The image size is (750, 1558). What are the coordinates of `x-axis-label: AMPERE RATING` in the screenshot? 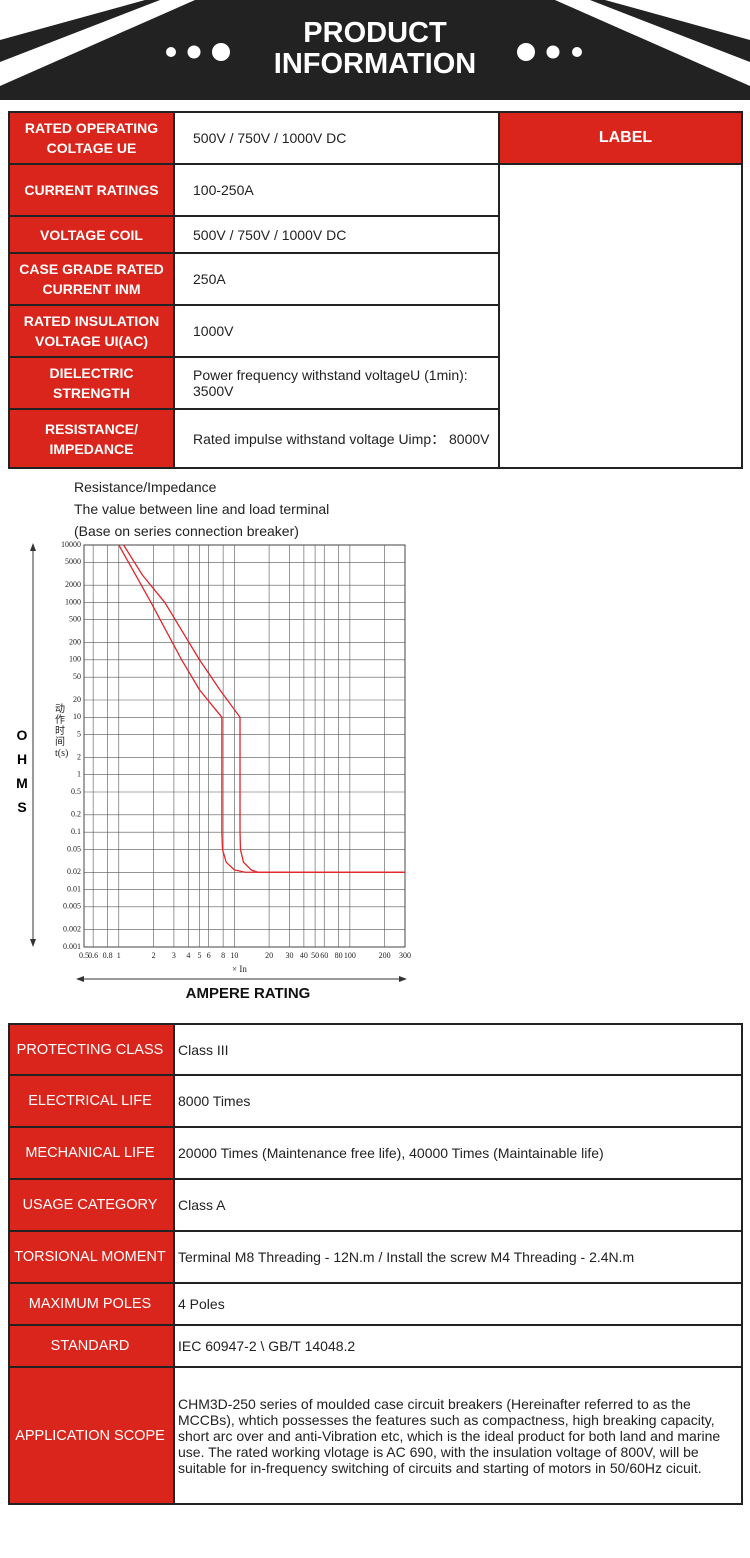 It's located at (248, 993).